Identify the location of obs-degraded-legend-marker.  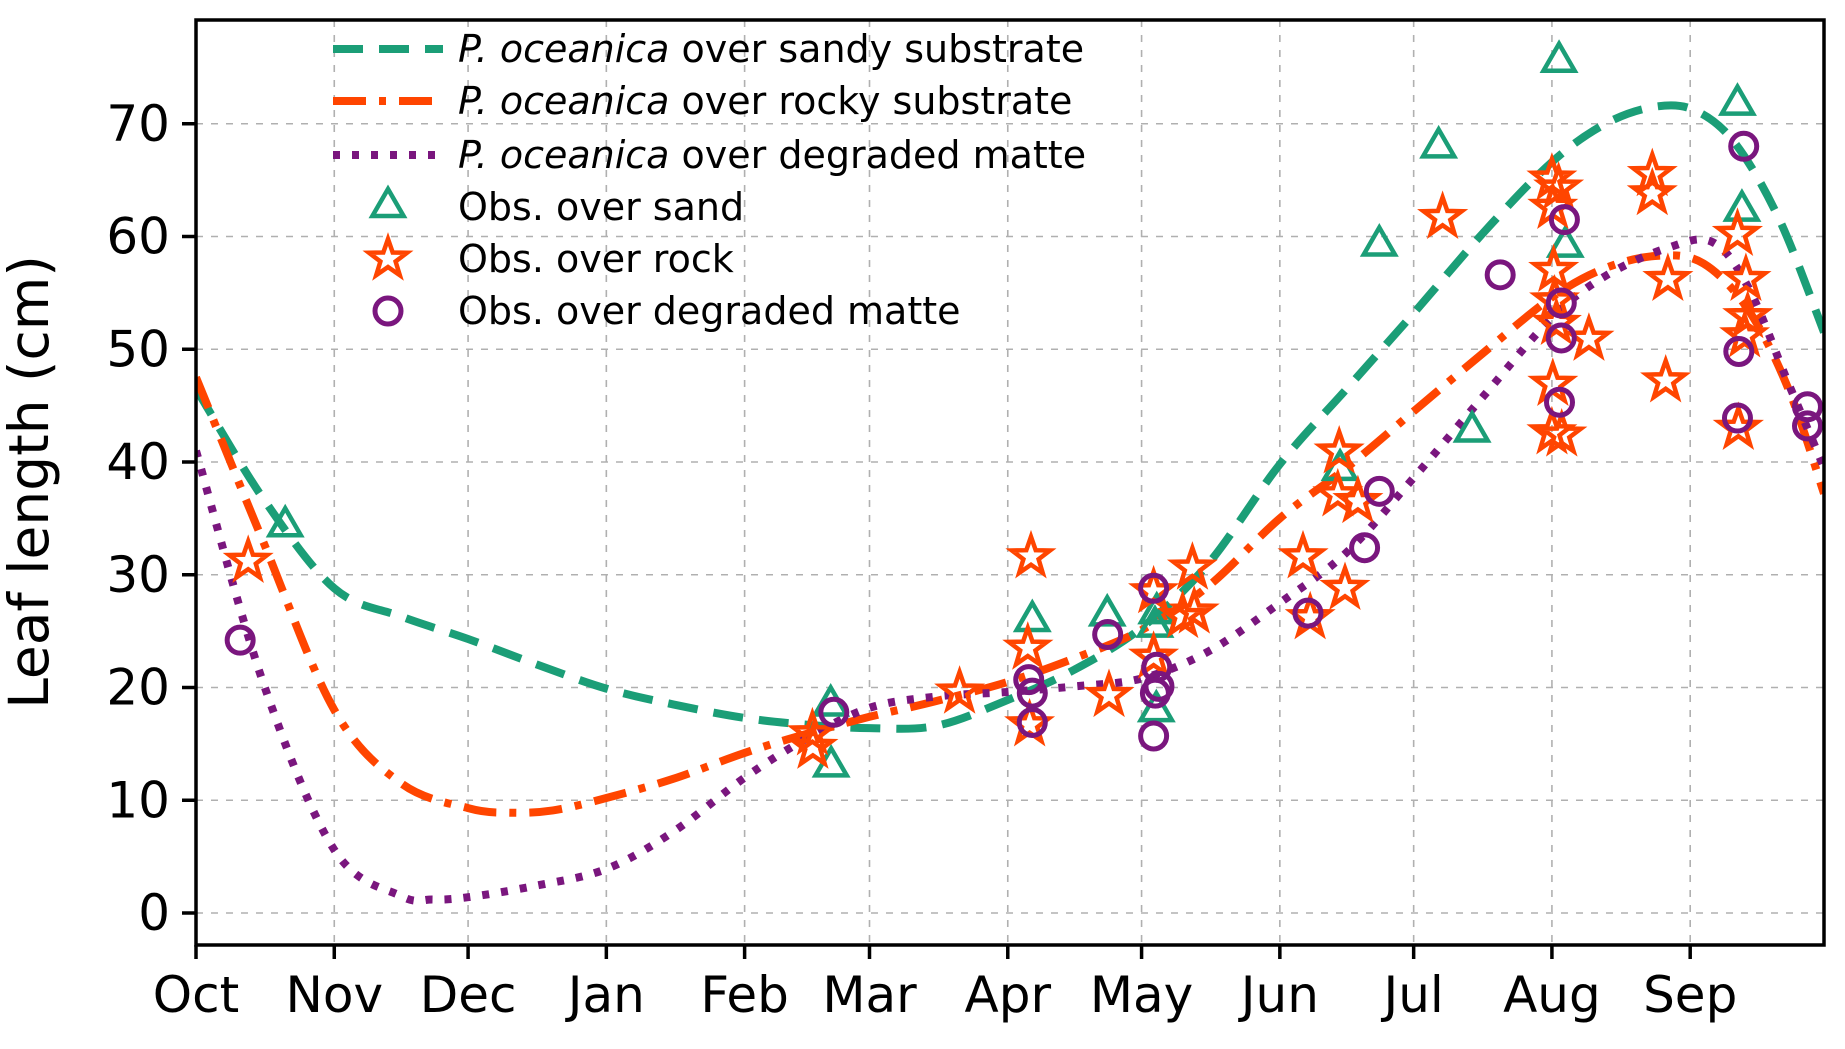
(388, 311).